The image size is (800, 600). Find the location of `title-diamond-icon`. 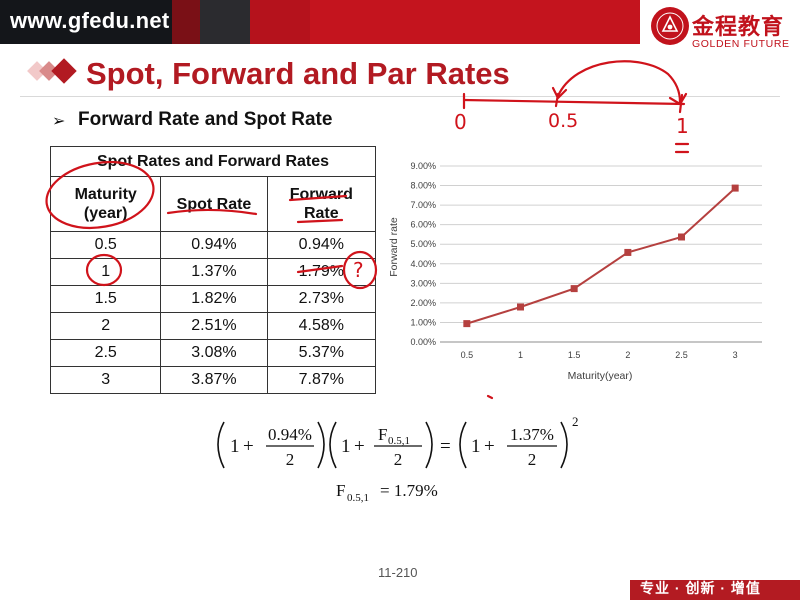

title-diamond-icon is located at coordinates (52, 71).